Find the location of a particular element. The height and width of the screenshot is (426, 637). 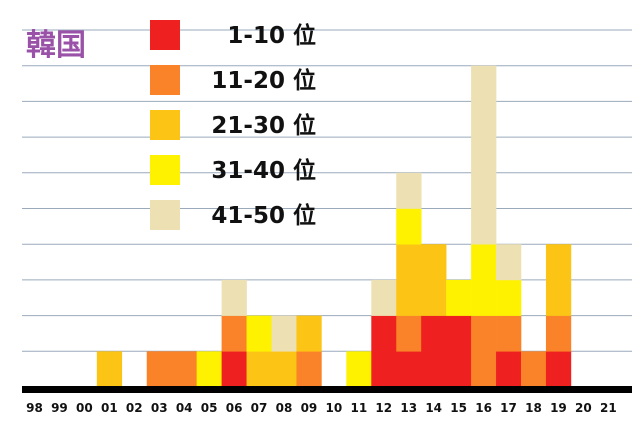

x-tick-label: 14 is located at coordinates (433, 408).